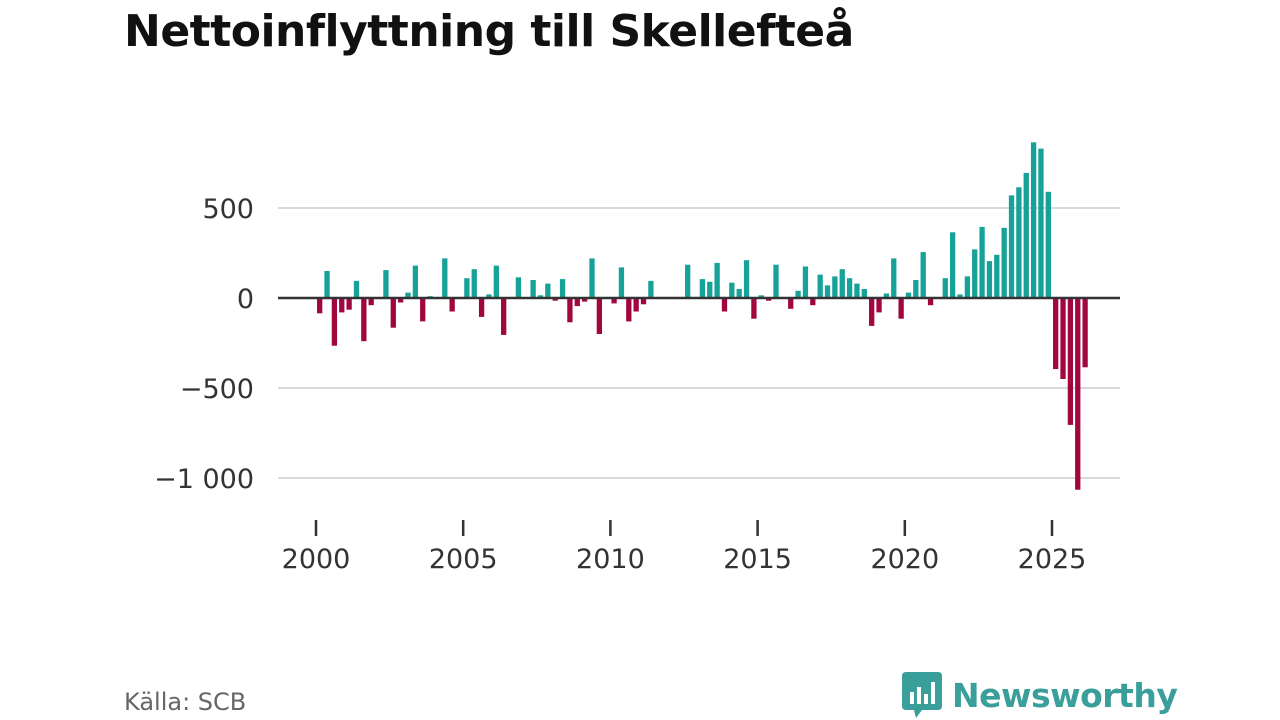 This screenshot has width=1280, height=720. What do you see at coordinates (610, 559) in the screenshot?
I see `x-tick-label: 2010` at bounding box center [610, 559].